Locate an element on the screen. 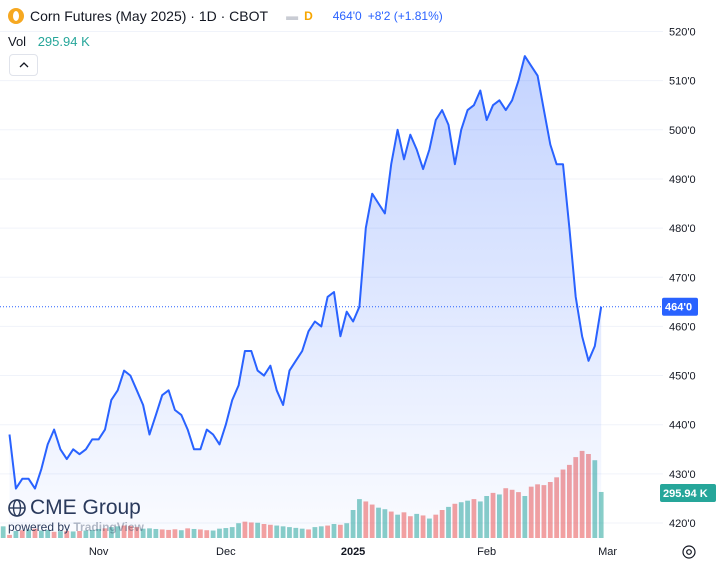 Image resolution: width=721 pixels, height=562 pixels. cme-group-wordmark: CME Group is located at coordinates (76, 508).